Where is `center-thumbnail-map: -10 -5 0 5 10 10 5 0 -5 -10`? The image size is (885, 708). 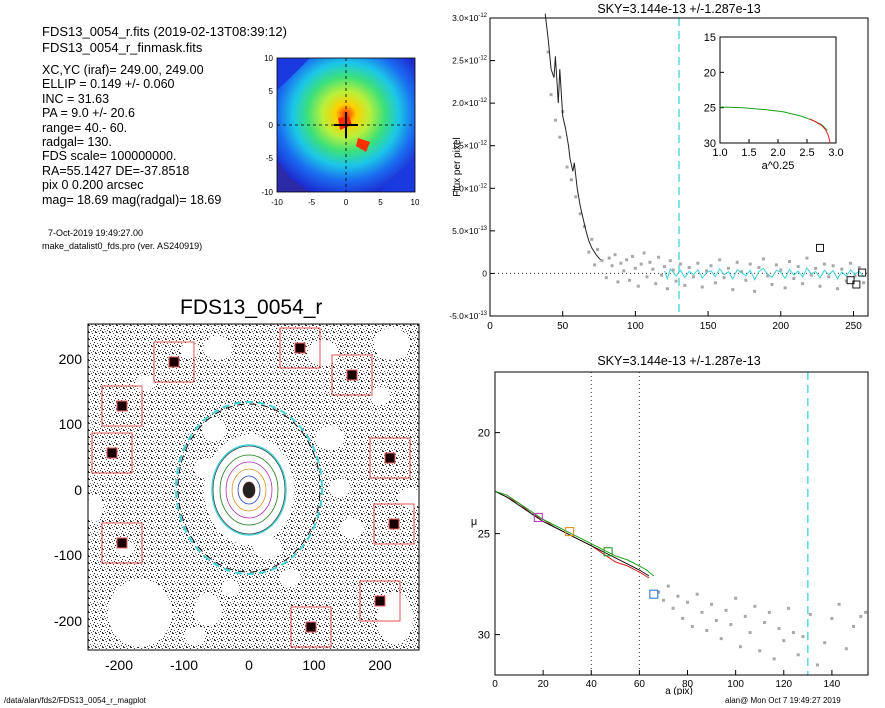
center-thumbnail-map: -10 -5 0 5 10 10 5 0 -5 -10 is located at coordinates (340, 130).